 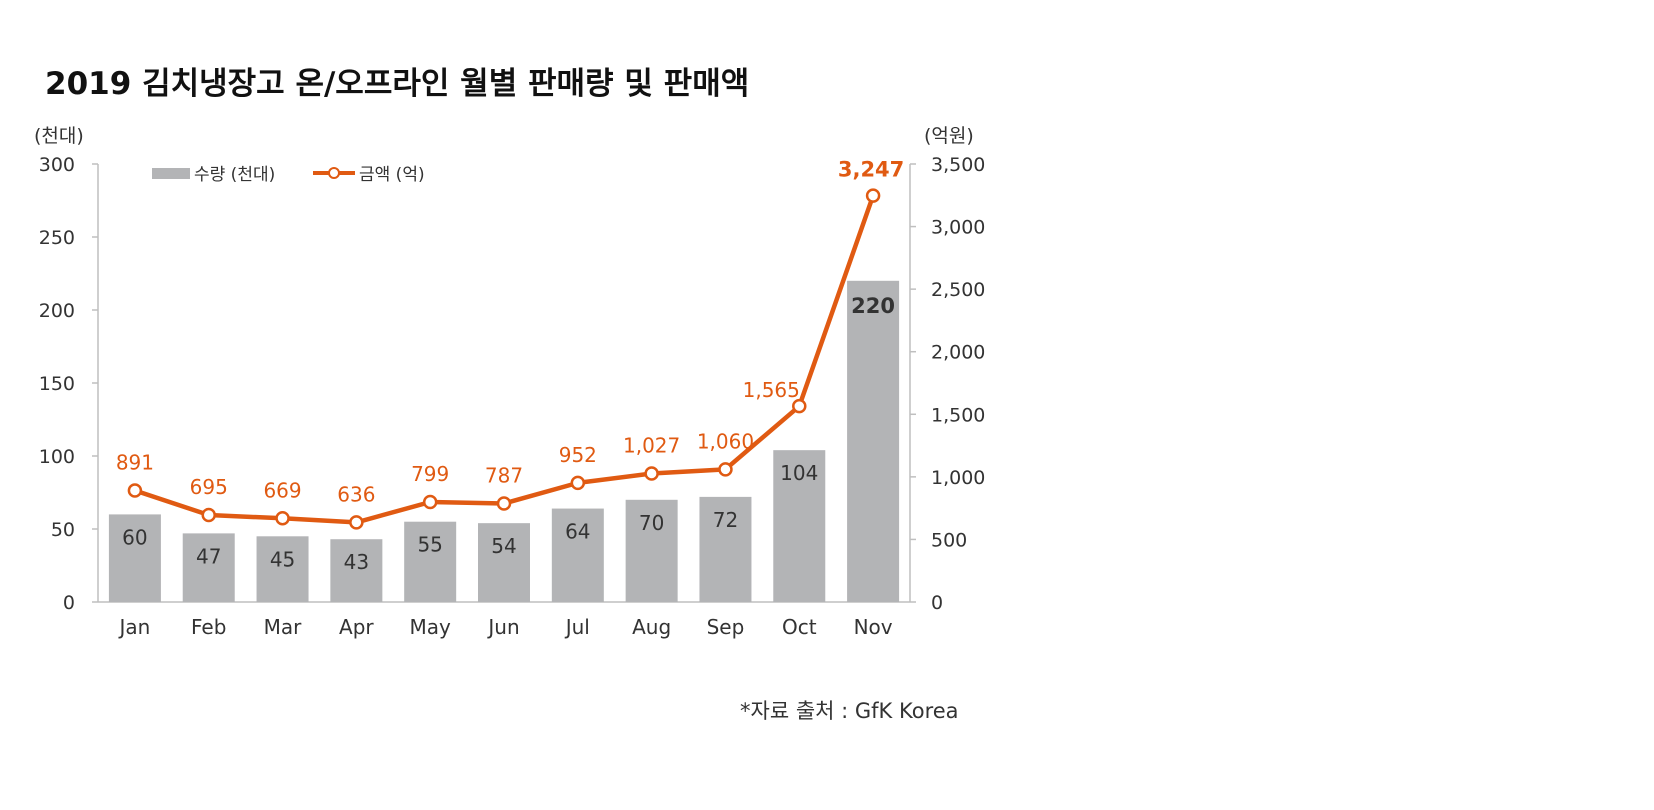 I want to click on bar-feb, so click(x=208, y=567).